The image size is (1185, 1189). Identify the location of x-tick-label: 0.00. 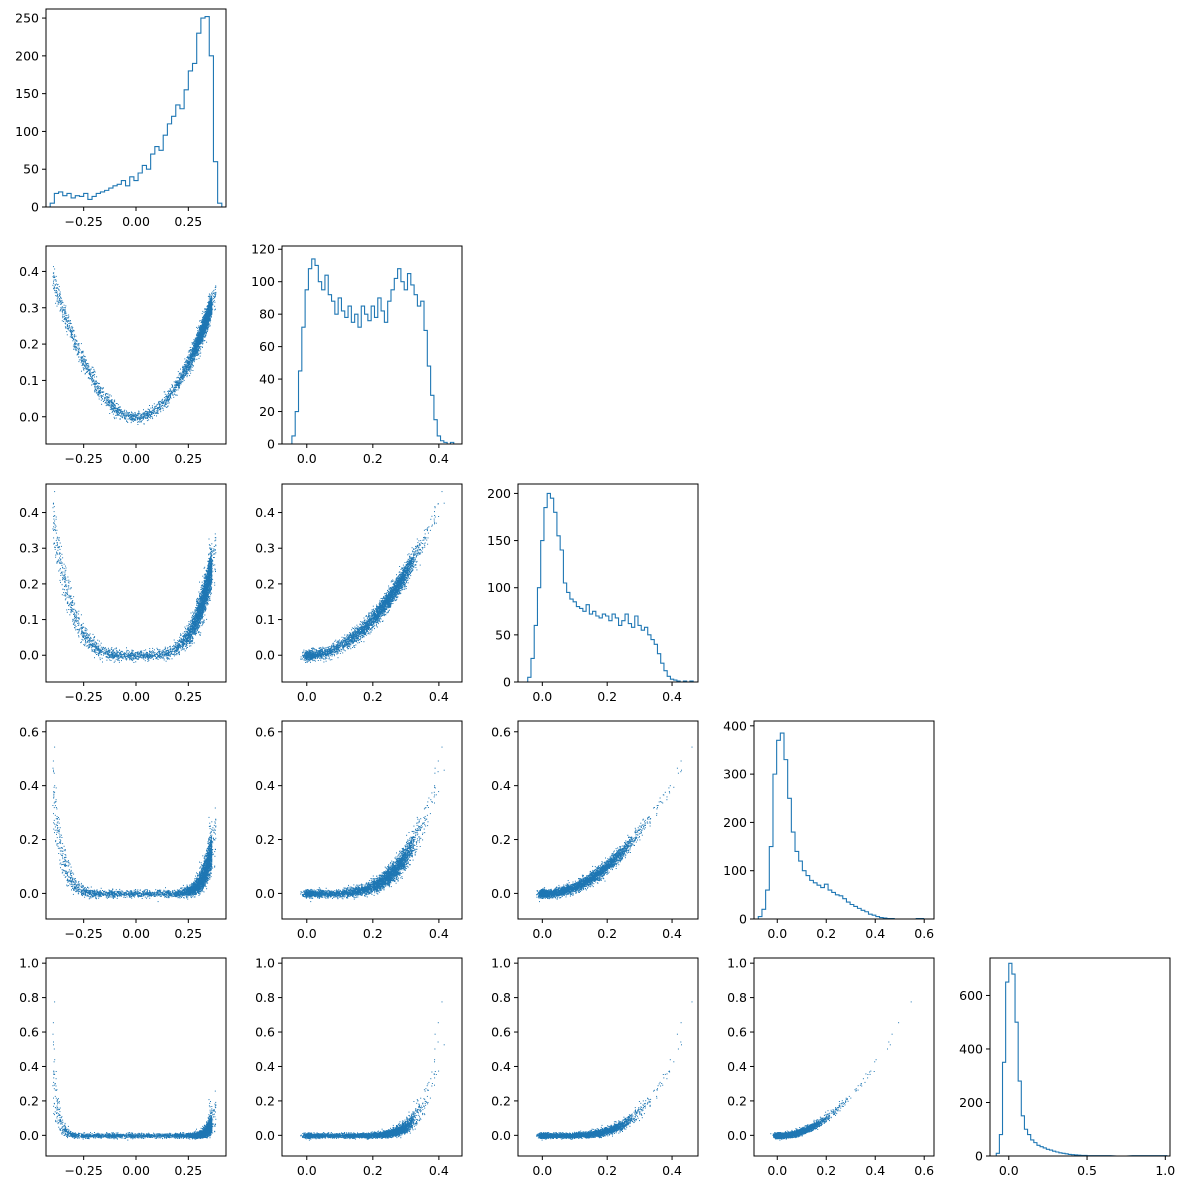
(136, 458).